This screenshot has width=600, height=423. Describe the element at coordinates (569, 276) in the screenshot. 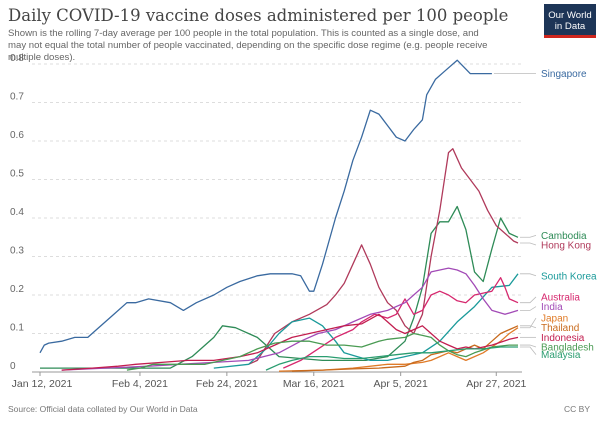

I see `series-label-south-korea: South Korea` at that location.